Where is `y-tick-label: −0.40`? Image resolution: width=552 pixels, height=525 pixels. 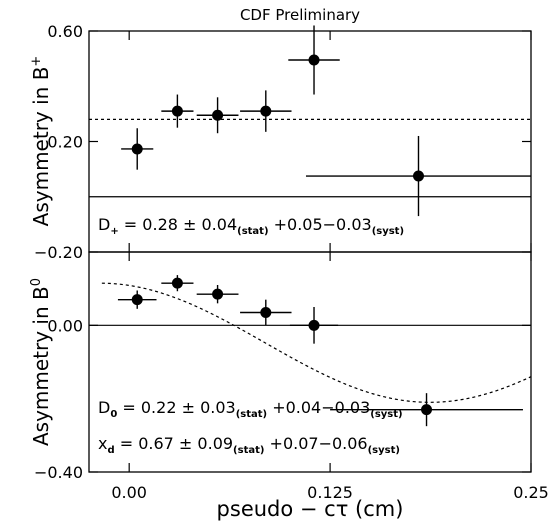 y-tick-label: −0.40 is located at coordinates (58, 472).